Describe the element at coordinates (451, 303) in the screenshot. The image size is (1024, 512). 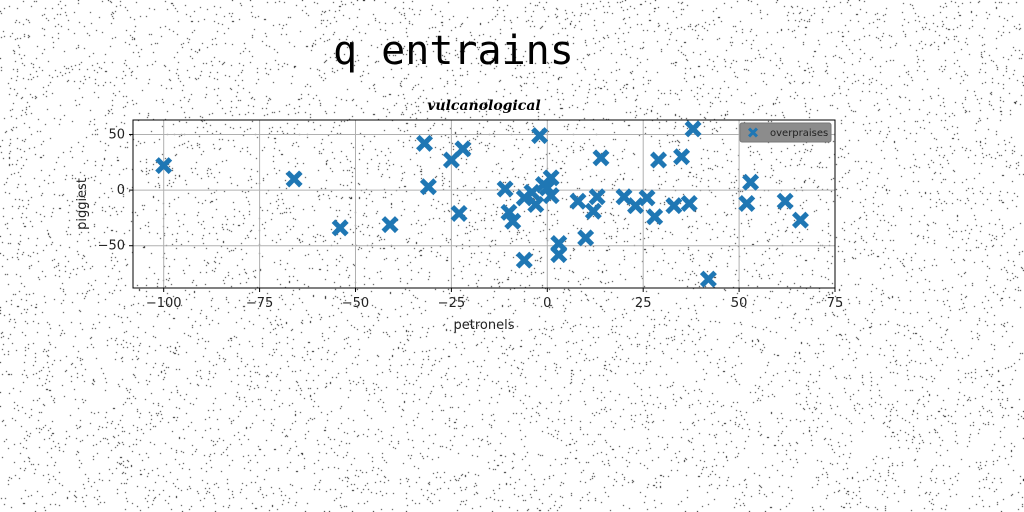
I see `x-tick-label: −25` at that location.